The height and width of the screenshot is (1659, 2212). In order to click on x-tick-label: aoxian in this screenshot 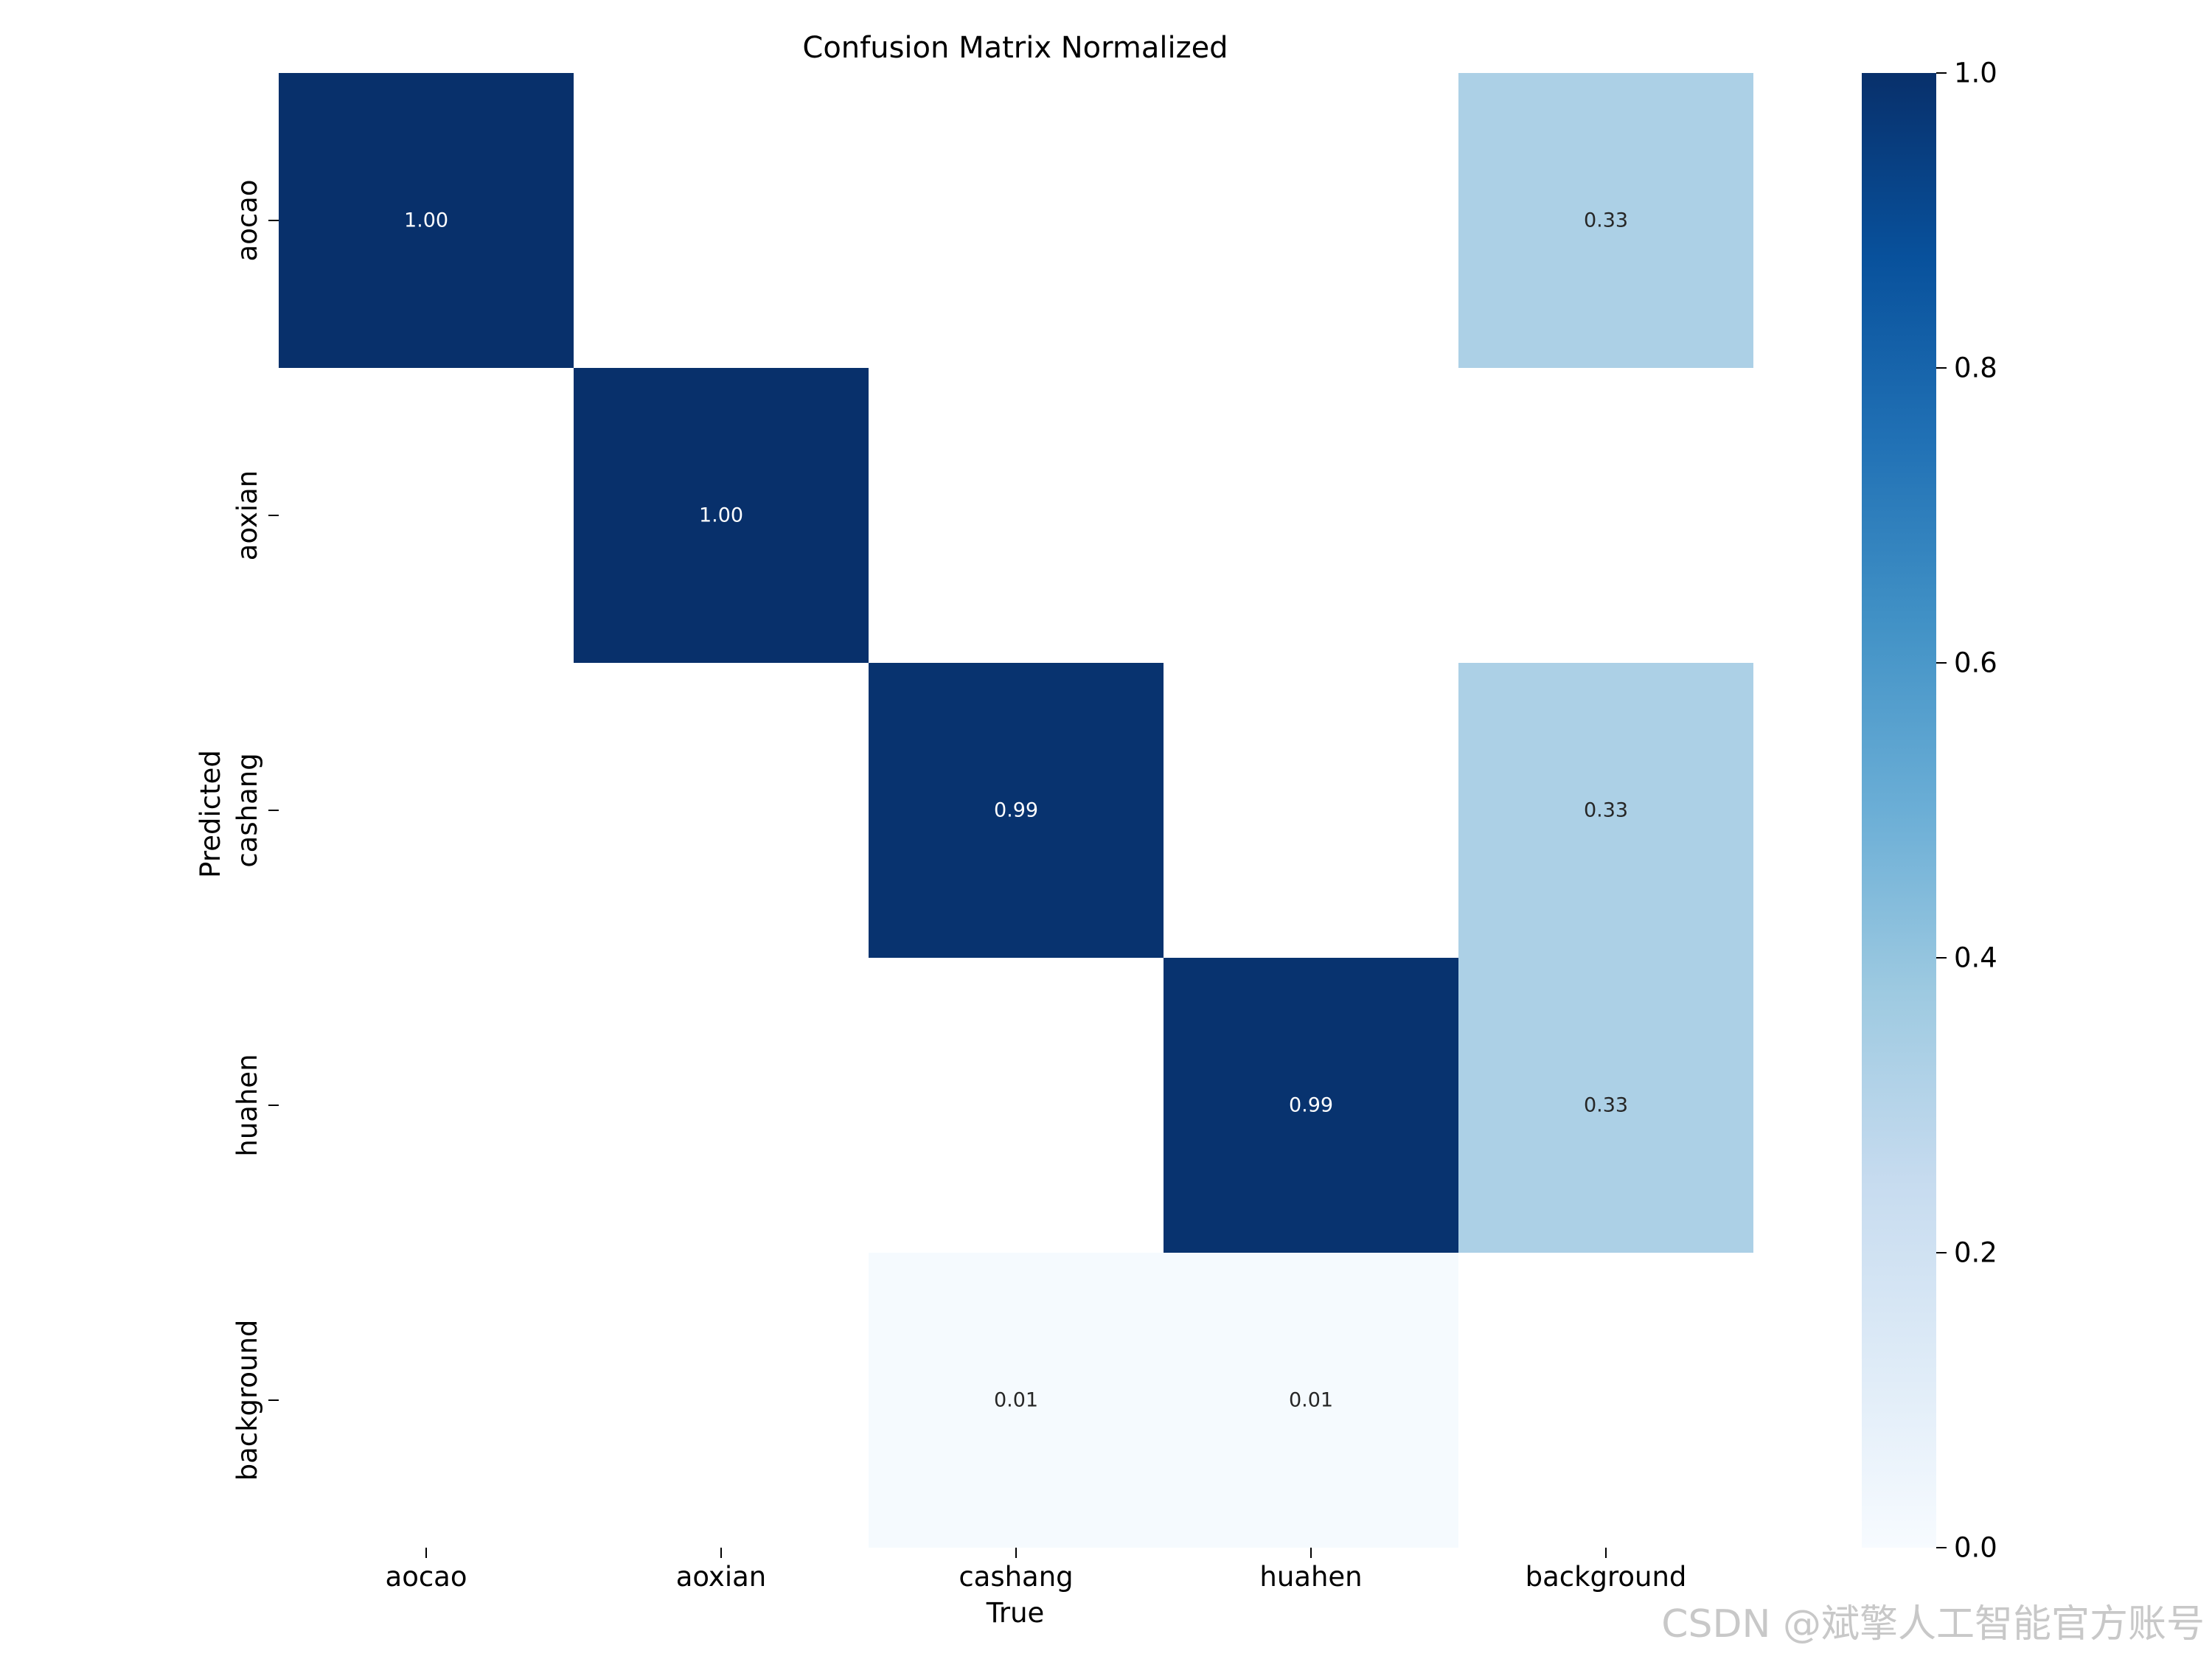, I will do `click(721, 1577)`.